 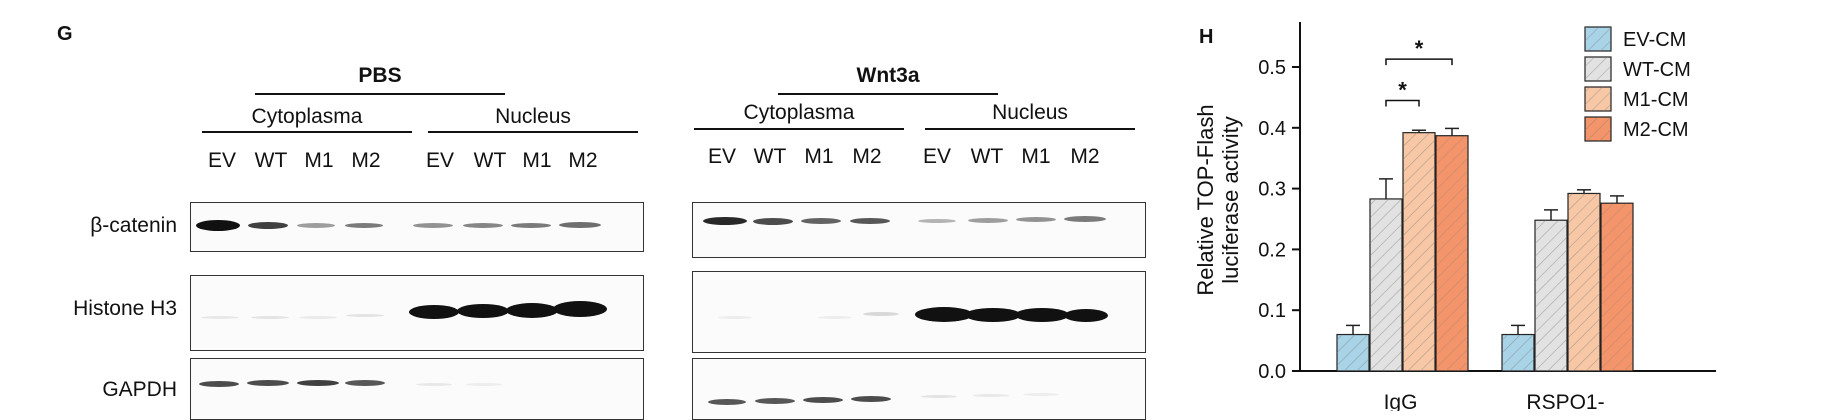 What do you see at coordinates (1656, 130) in the screenshot?
I see `legend-label: M2-CM` at bounding box center [1656, 130].